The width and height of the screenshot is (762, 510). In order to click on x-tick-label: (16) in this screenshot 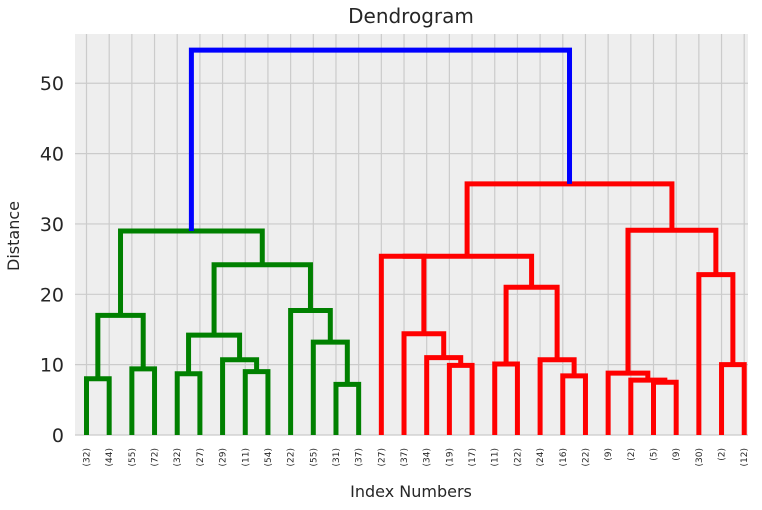, I will do `click(564, 457)`.